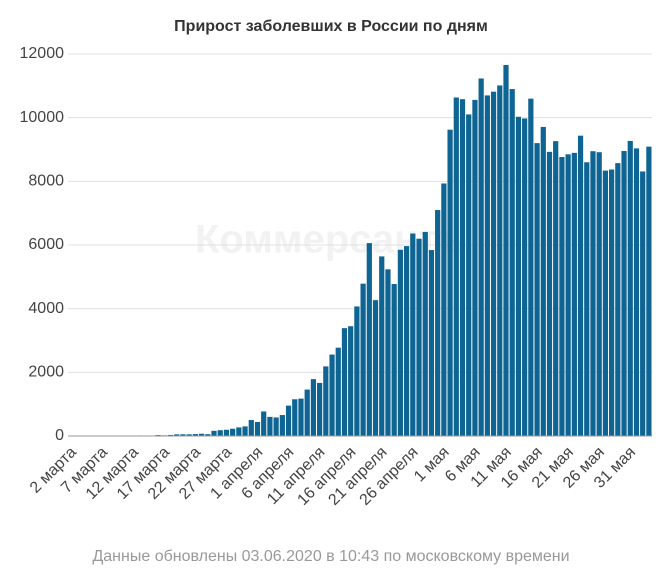 The height and width of the screenshot is (569, 663). What do you see at coordinates (46, 372) in the screenshot?
I see `y-tick-label: 2000` at bounding box center [46, 372].